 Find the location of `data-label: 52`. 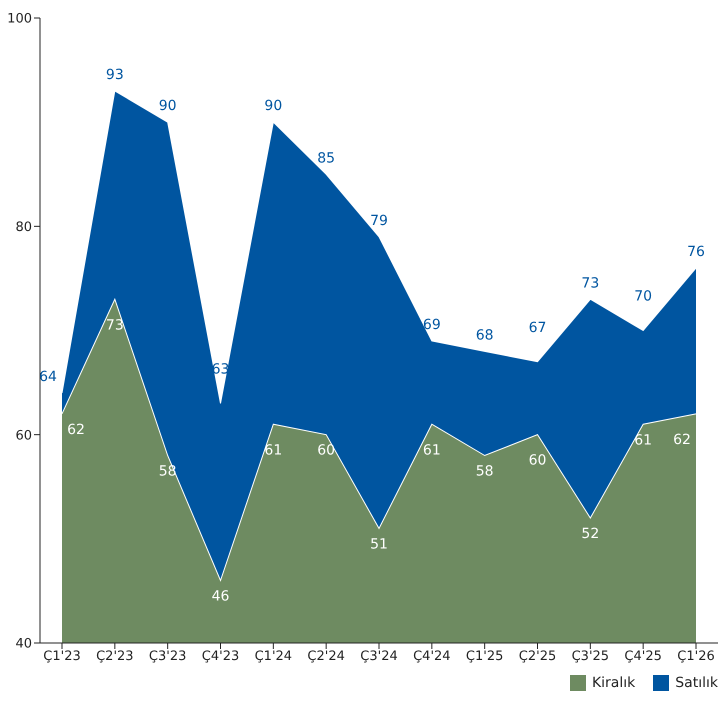

data-label: 52 is located at coordinates (590, 534).